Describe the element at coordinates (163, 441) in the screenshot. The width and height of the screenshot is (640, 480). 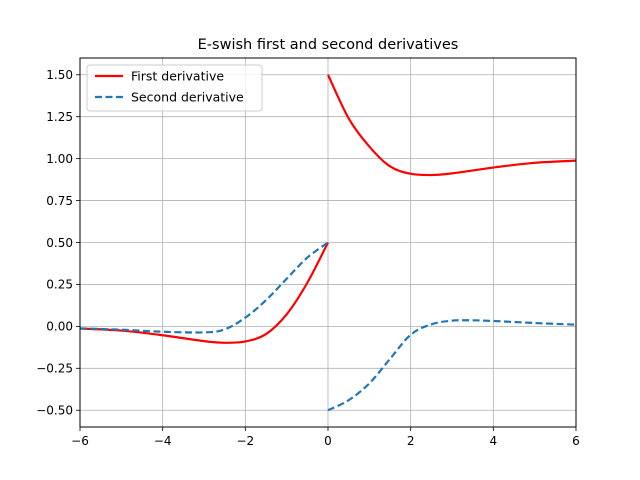
I see `x-tick-label: −4` at that location.